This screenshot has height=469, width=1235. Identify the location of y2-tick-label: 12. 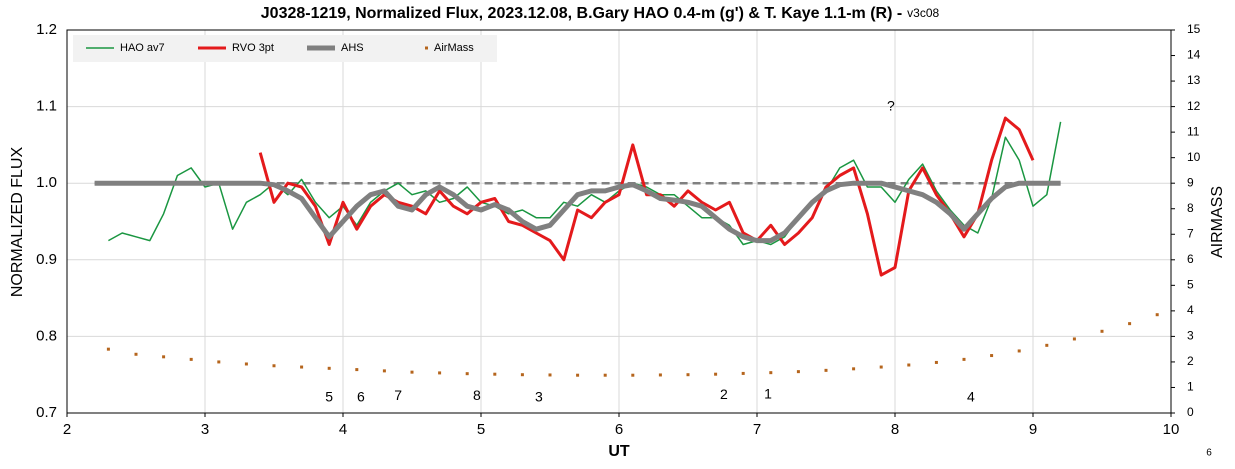
(1194, 106).